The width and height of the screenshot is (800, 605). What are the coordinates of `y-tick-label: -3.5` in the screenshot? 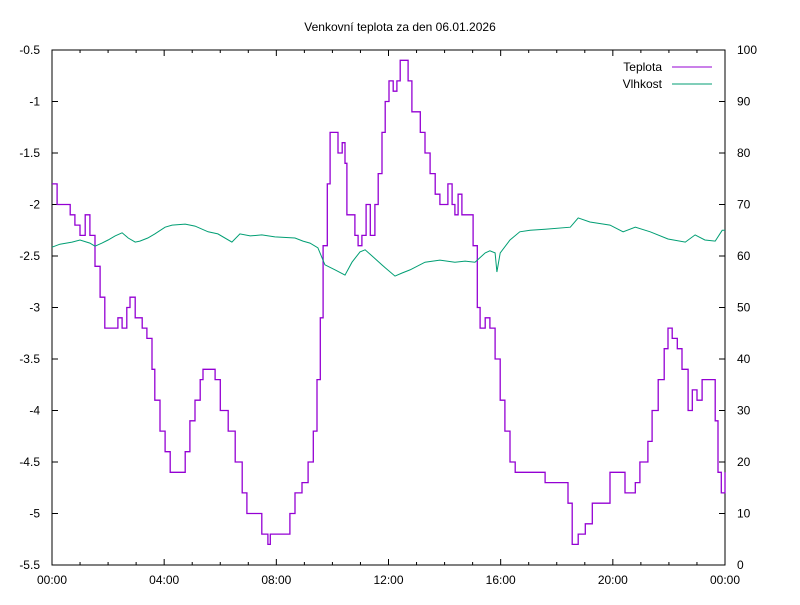 It's located at (29, 359).